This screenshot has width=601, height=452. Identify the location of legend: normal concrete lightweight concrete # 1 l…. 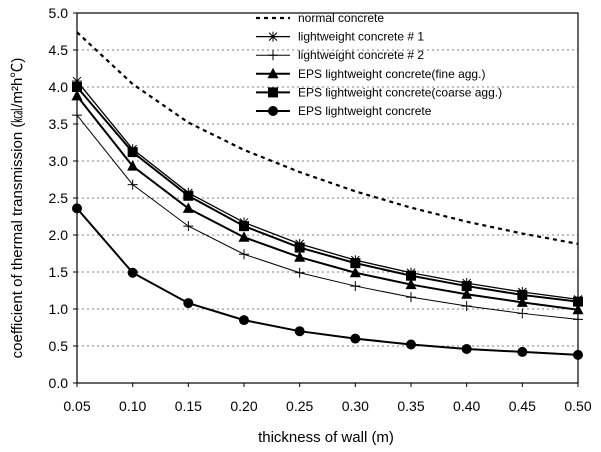
(379, 64).